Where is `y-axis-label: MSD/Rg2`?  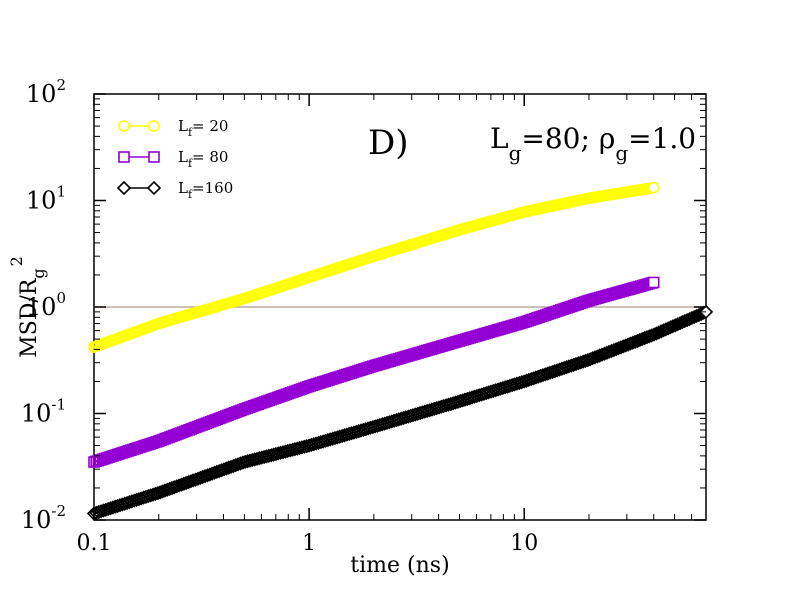 y-axis-label: MSD/Rg2 is located at coordinates (27, 307).